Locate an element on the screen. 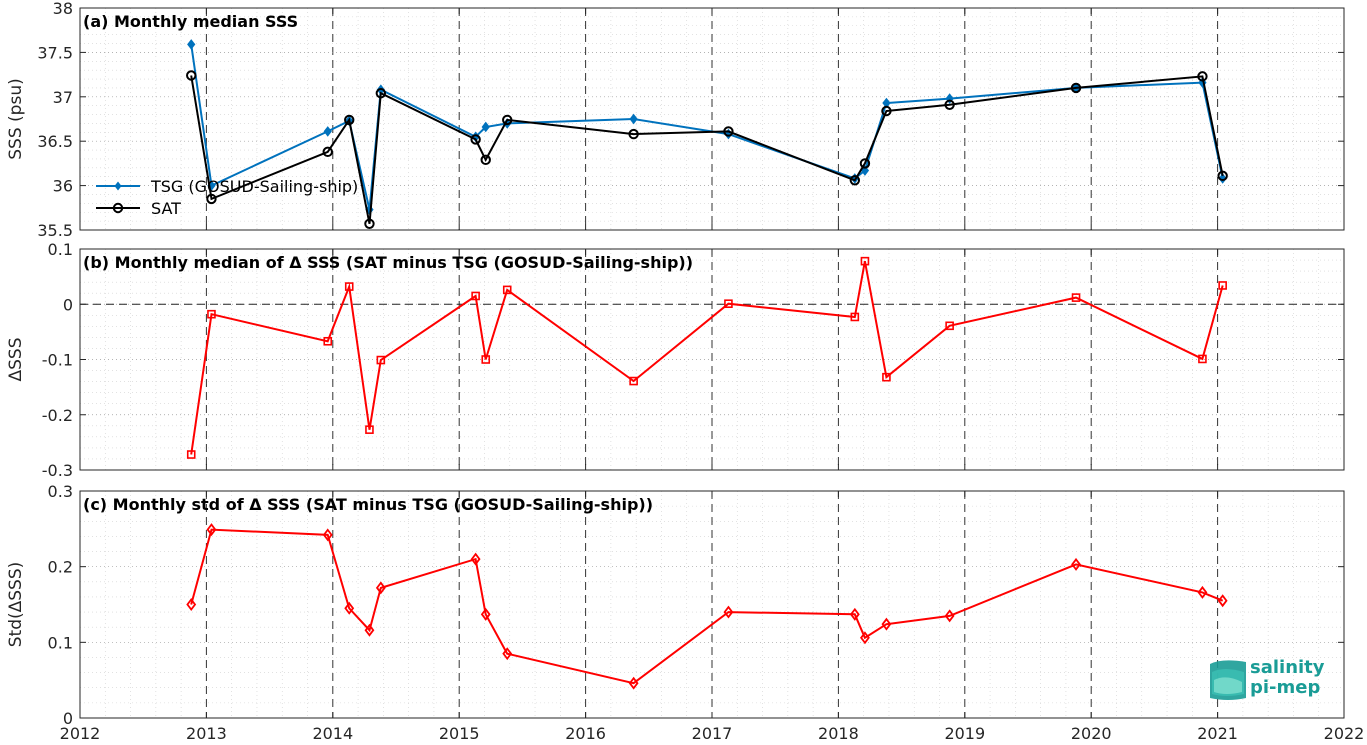  y-axis-label: Std(ΔSSS) is located at coordinates (16, 605).